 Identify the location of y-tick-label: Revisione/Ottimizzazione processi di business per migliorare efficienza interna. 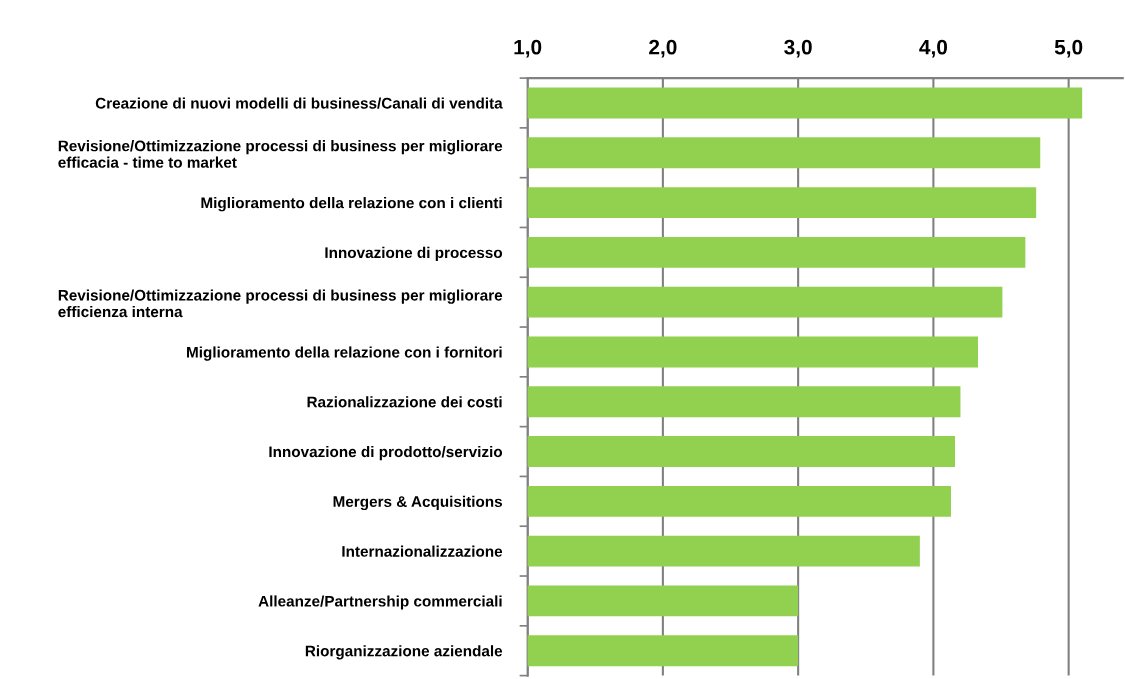
(280, 303).